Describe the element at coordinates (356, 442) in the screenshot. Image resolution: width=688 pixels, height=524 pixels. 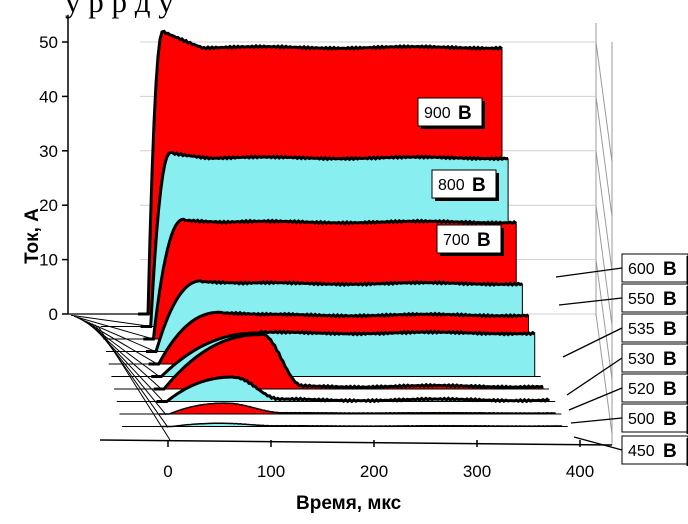
I see `x-axis-line` at that location.